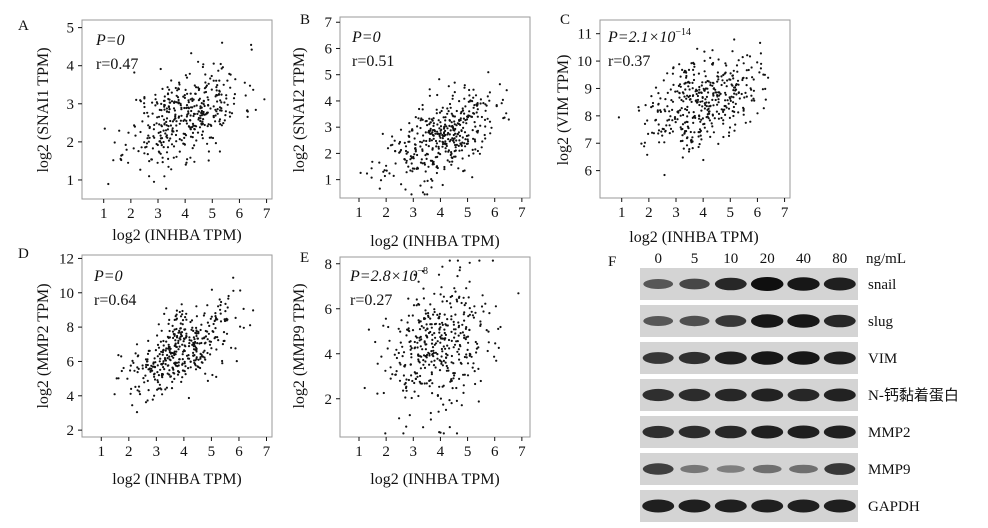 The image size is (988, 528). I want to click on concentration-label: 80, so click(839, 259).